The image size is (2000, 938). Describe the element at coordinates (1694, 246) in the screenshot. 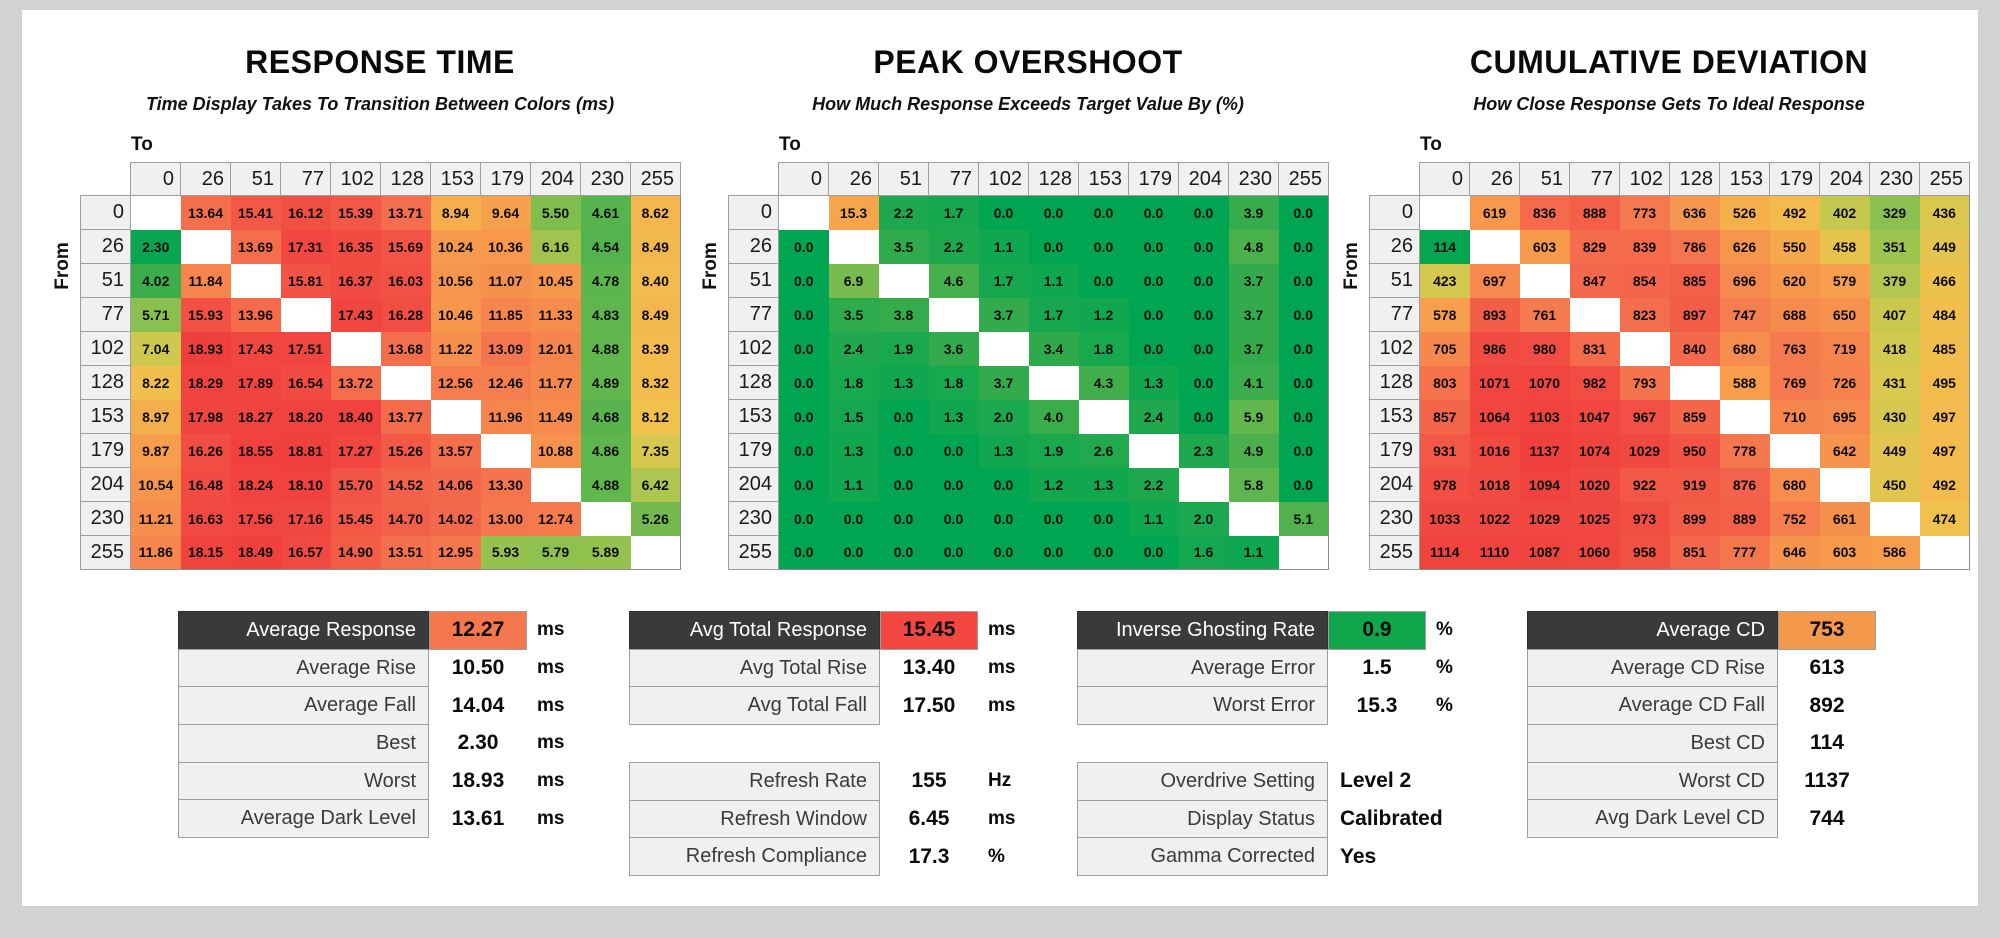

I see `heatmap-cell: 786` at that location.